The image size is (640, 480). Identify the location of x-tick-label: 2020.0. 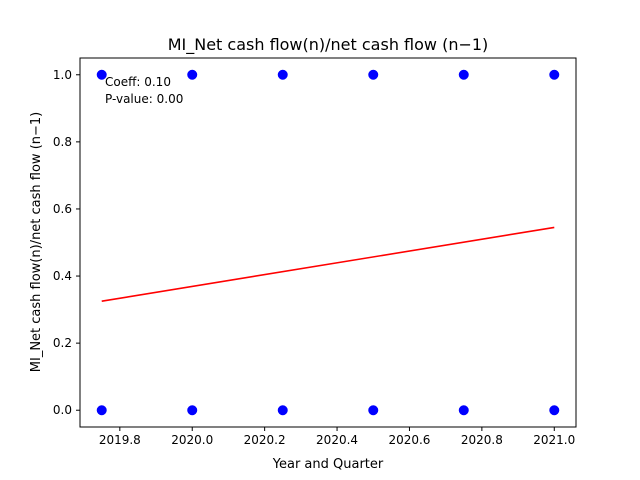
(192, 440).